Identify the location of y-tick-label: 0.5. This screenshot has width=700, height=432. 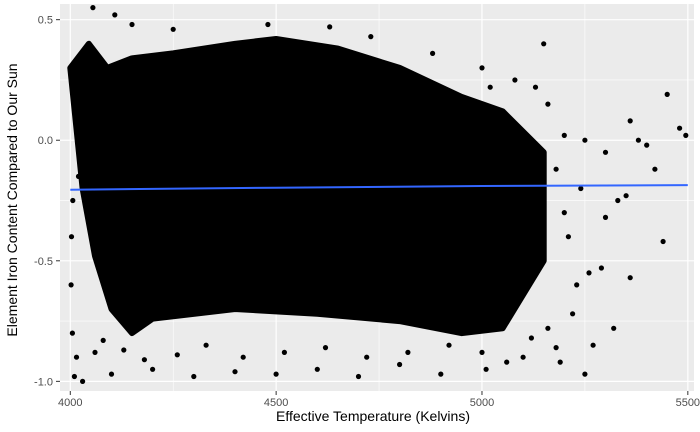
(45, 21).